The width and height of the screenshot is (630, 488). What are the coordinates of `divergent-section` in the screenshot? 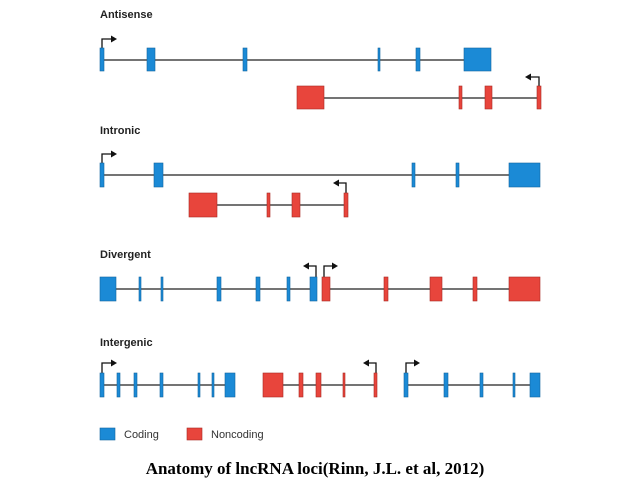 It's located at (320, 282).